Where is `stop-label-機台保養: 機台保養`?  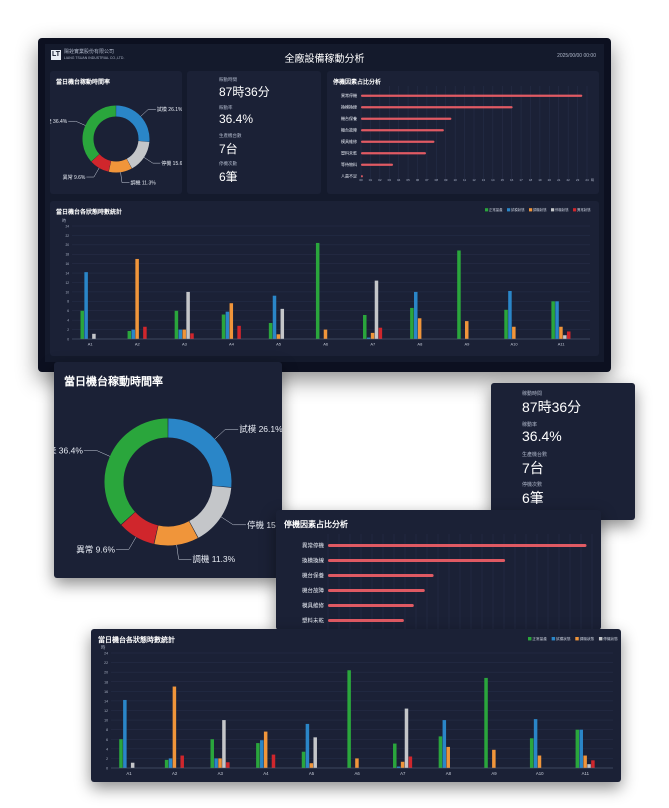 stop-label-機台保養: 機台保養 is located at coordinates (313, 575).